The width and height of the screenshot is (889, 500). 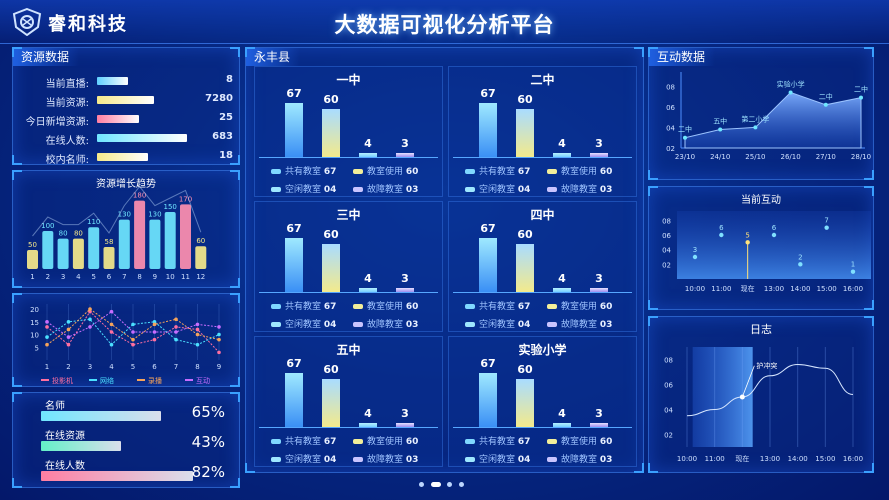 I want to click on ml-legend-label: 互动, so click(x=203, y=380).